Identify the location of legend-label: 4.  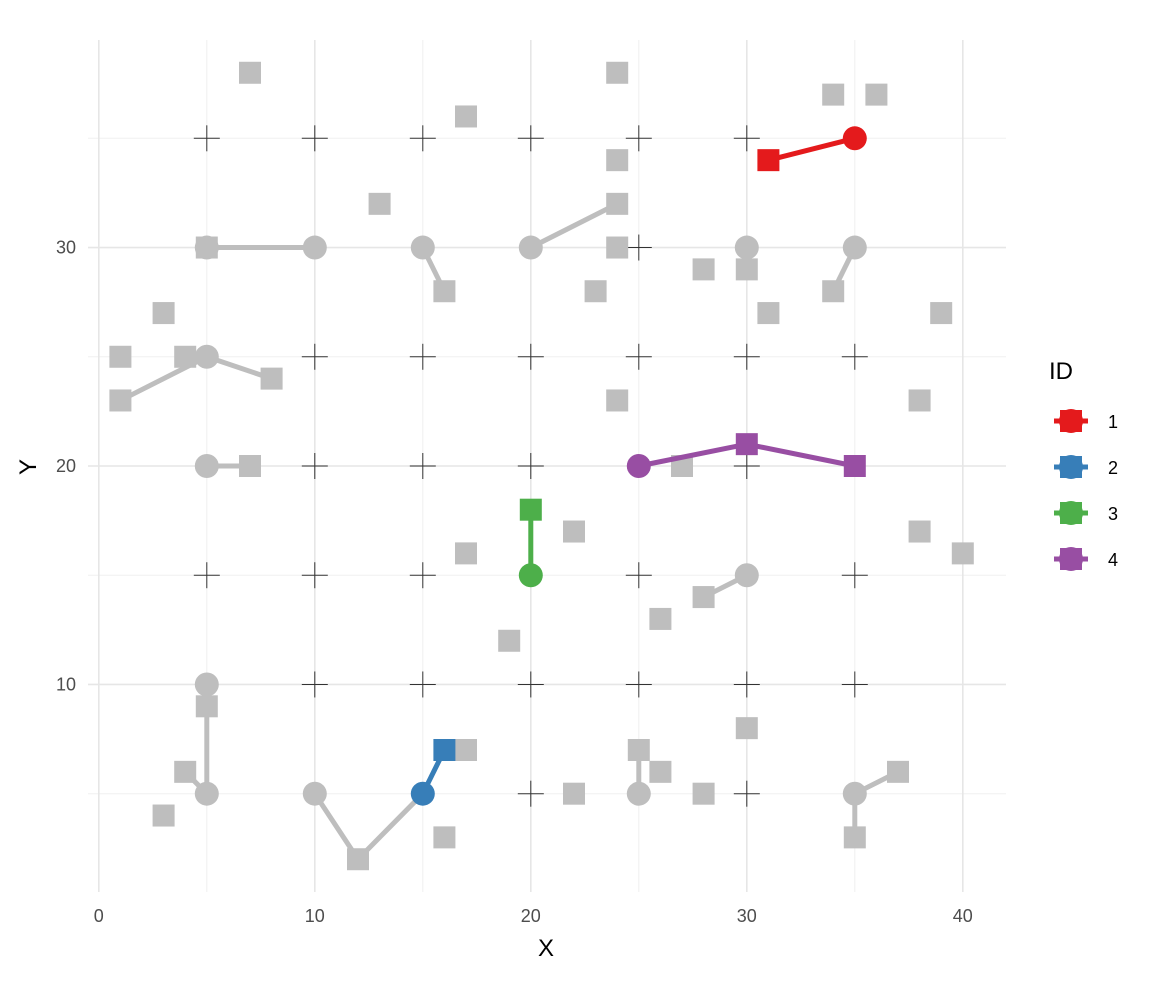
(1113, 560).